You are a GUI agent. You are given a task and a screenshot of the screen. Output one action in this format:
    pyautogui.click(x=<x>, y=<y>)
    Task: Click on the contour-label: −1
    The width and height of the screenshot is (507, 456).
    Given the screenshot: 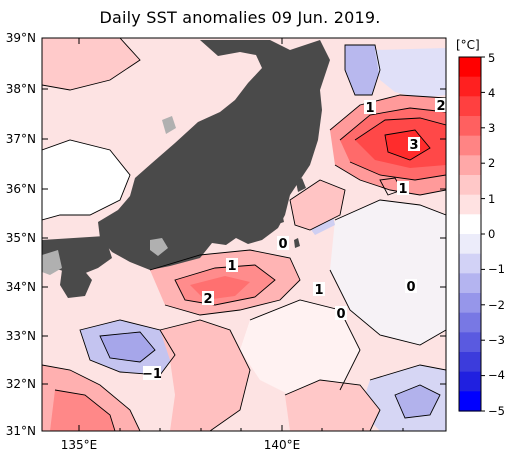 What is the action you would take?
    pyautogui.click(x=152, y=374)
    